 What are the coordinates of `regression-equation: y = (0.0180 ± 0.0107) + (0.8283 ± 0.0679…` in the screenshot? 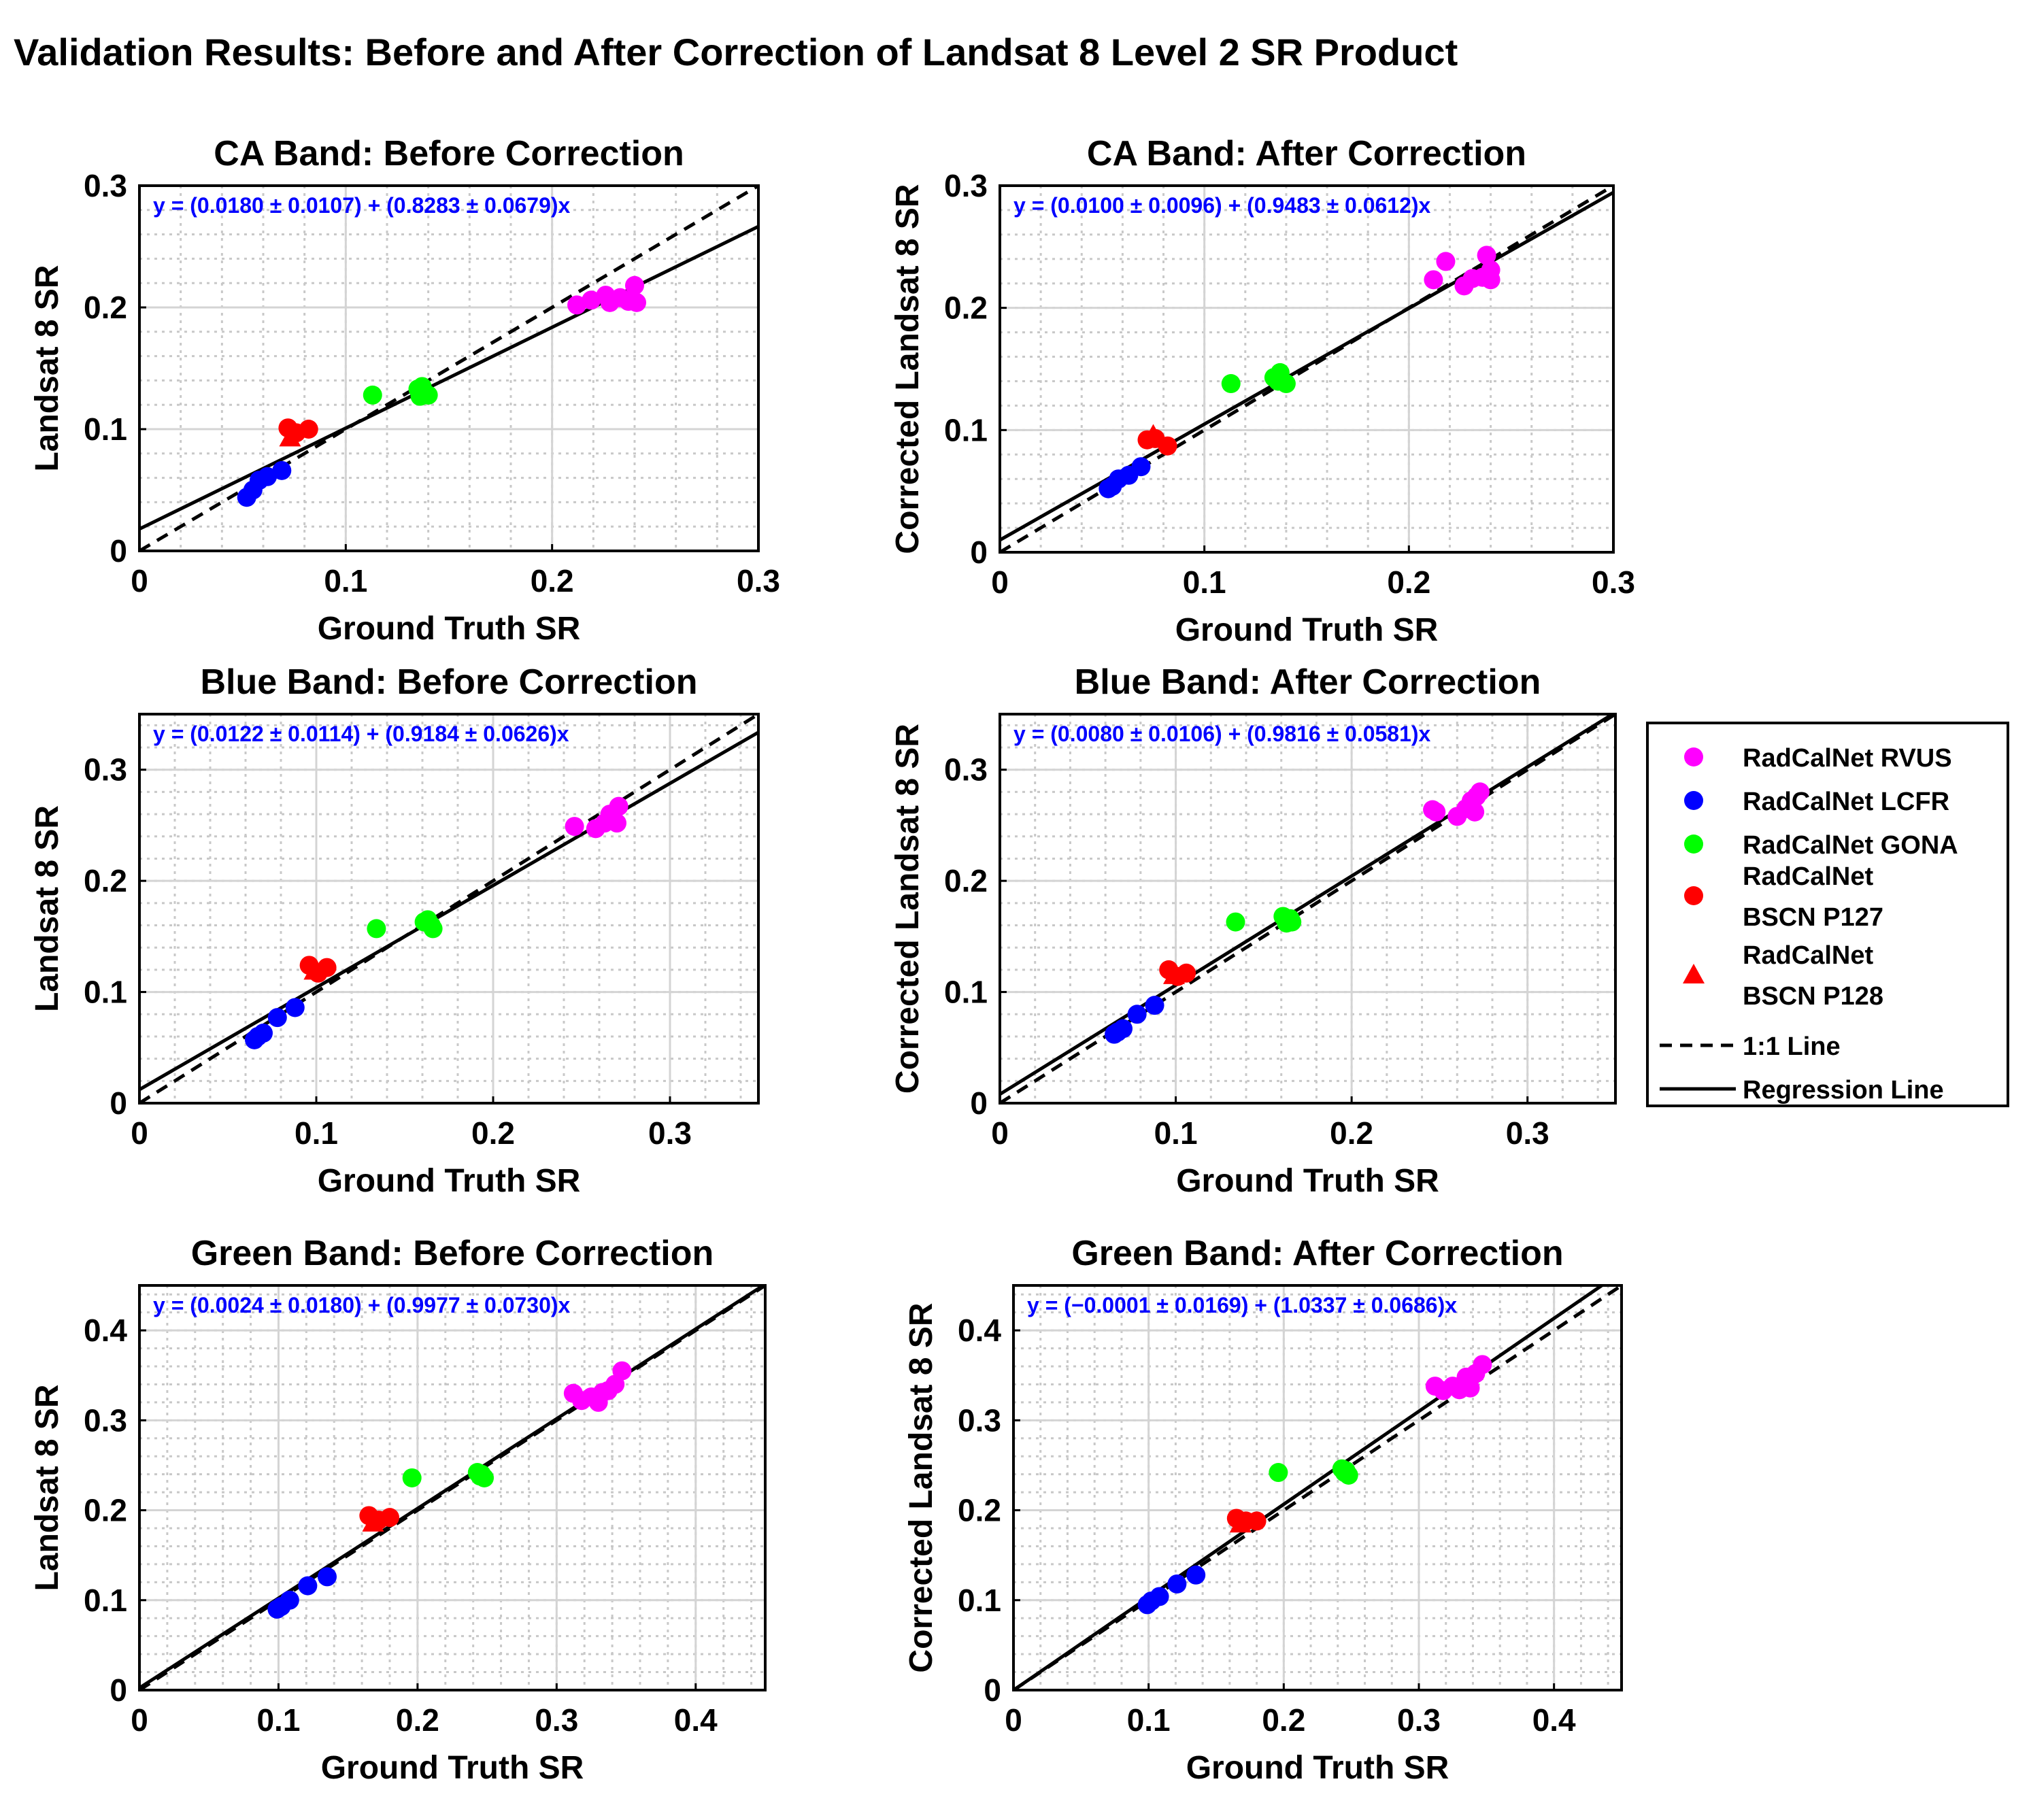 It's located at (362, 205).